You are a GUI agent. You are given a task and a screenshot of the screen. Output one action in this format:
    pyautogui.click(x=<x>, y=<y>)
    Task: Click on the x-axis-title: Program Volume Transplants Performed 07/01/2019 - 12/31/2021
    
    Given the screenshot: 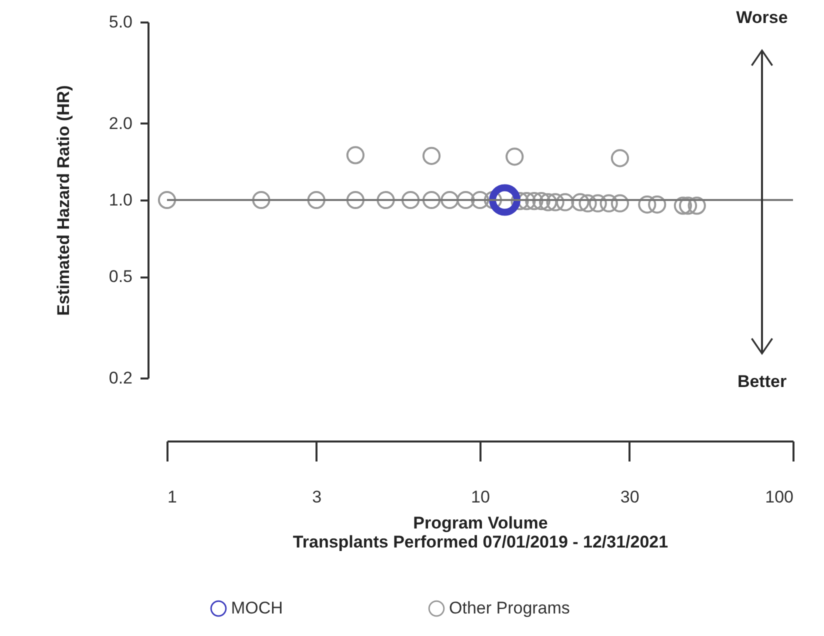 What is the action you would take?
    pyautogui.click(x=480, y=533)
    